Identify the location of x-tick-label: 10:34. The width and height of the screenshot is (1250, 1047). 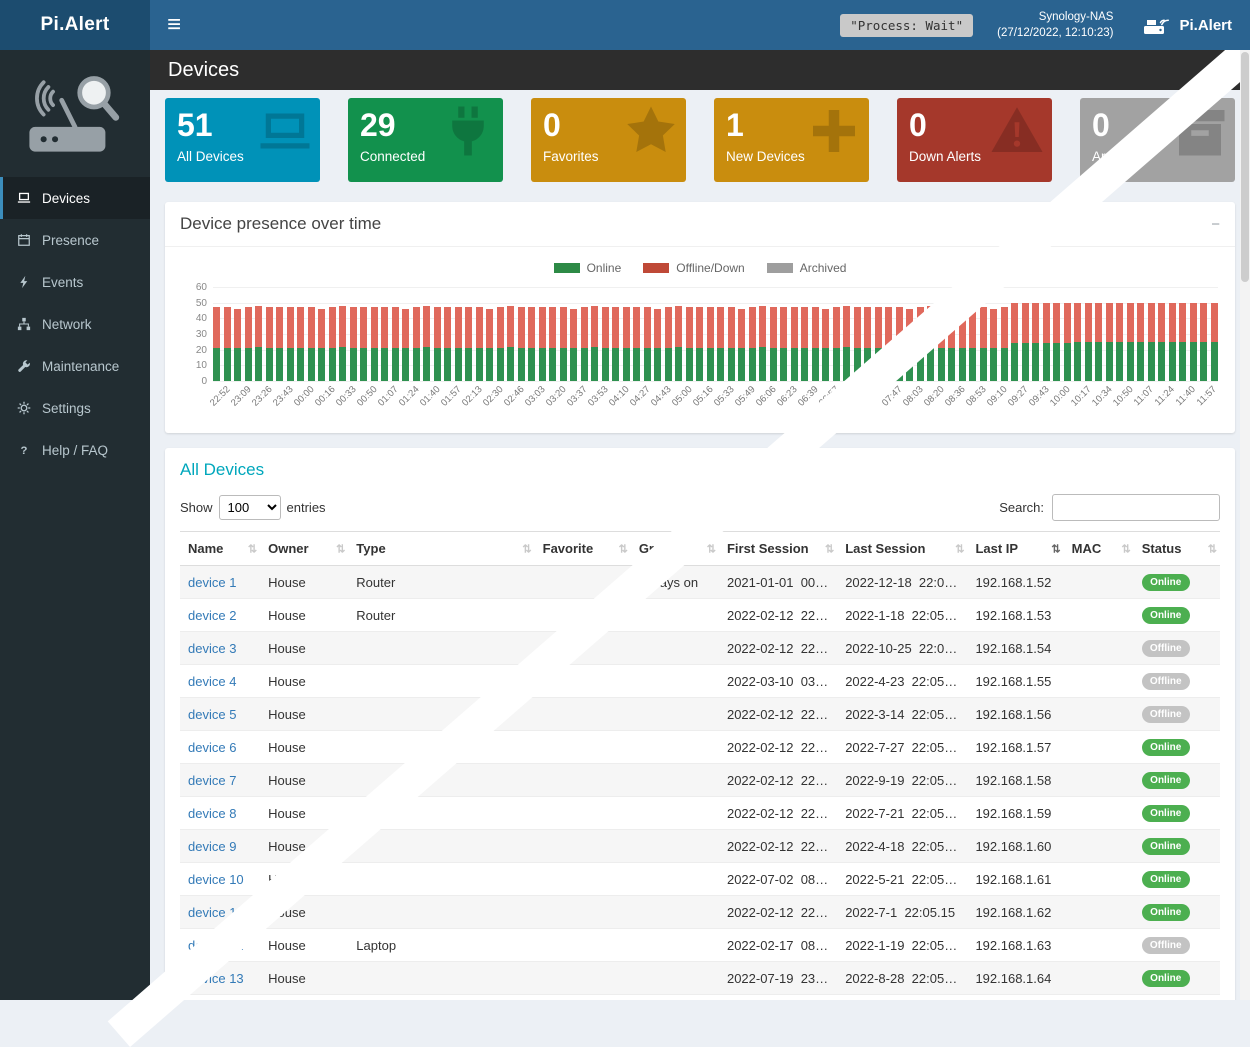
(1102, 396).